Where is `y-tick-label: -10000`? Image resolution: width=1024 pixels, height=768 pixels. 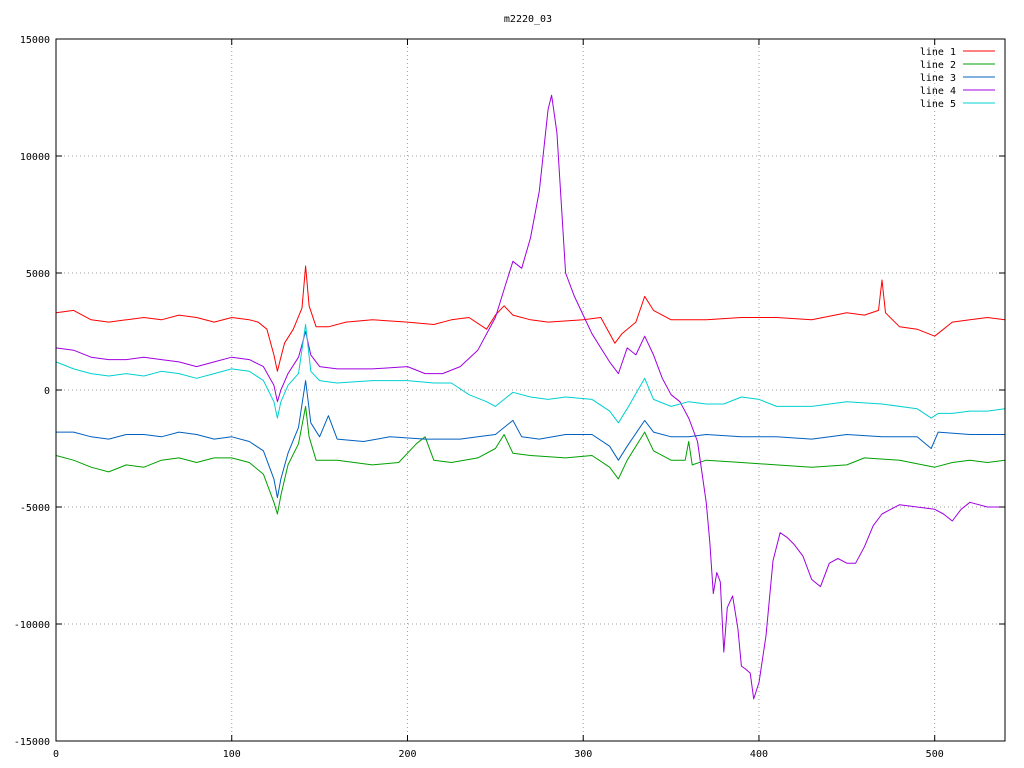 y-tick-label: -10000 is located at coordinates (32, 625).